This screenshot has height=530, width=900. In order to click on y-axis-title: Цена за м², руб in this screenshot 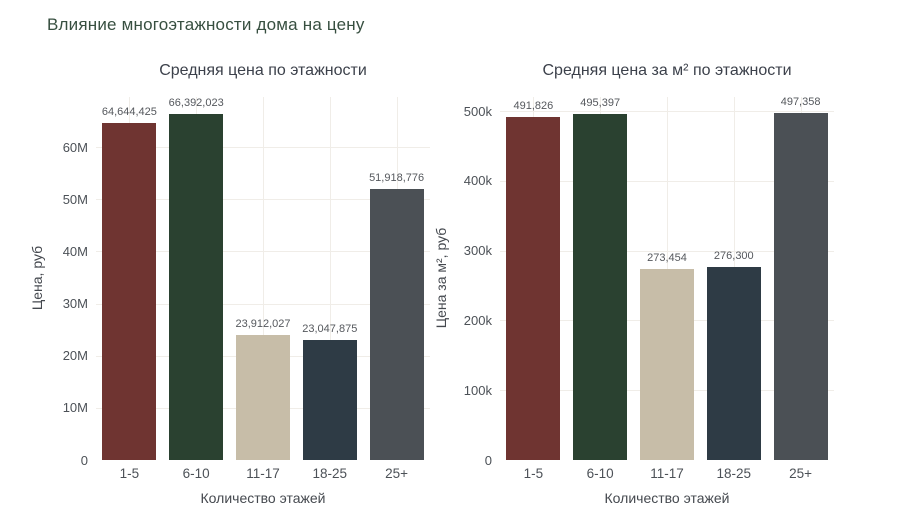, I will do `click(441, 277)`.